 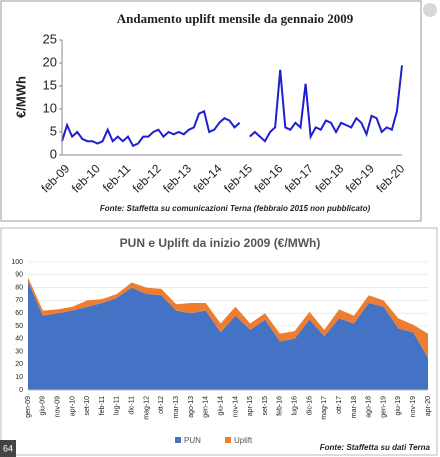 I want to click on legend-label: Uplift, so click(x=243, y=440).